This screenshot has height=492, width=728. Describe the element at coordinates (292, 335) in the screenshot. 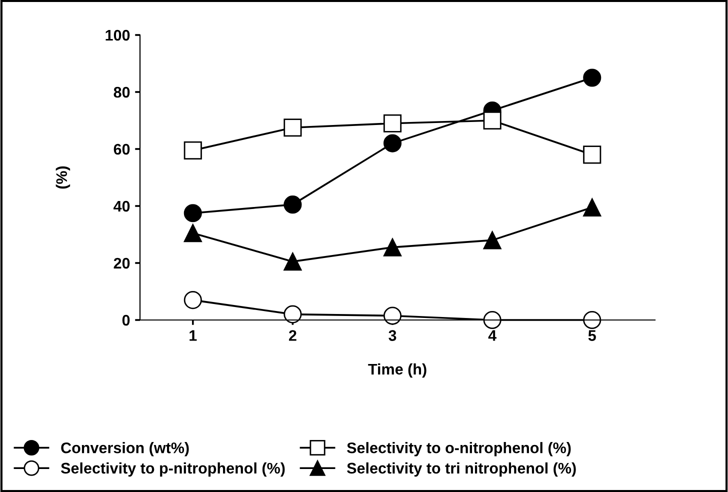

I see `x-tick-label: 2` at that location.